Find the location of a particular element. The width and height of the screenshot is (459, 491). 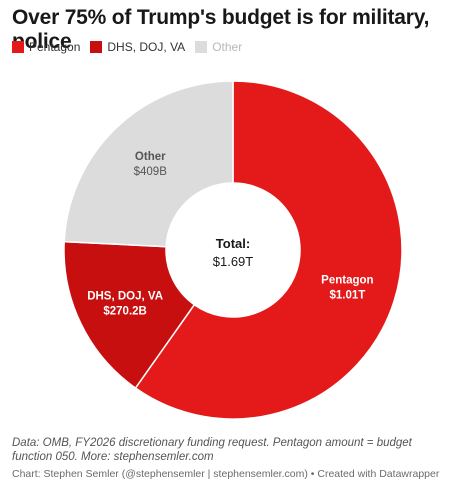

legend-swatch-pentagon is located at coordinates (18, 47).